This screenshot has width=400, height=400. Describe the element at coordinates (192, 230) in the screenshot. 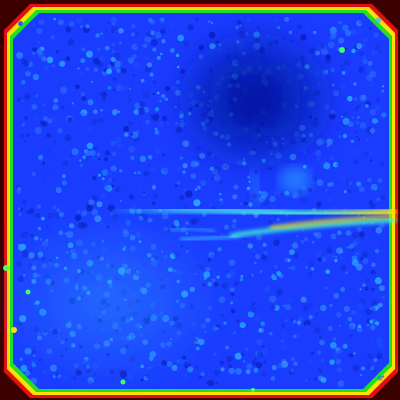

I see `streak-faint` at that location.